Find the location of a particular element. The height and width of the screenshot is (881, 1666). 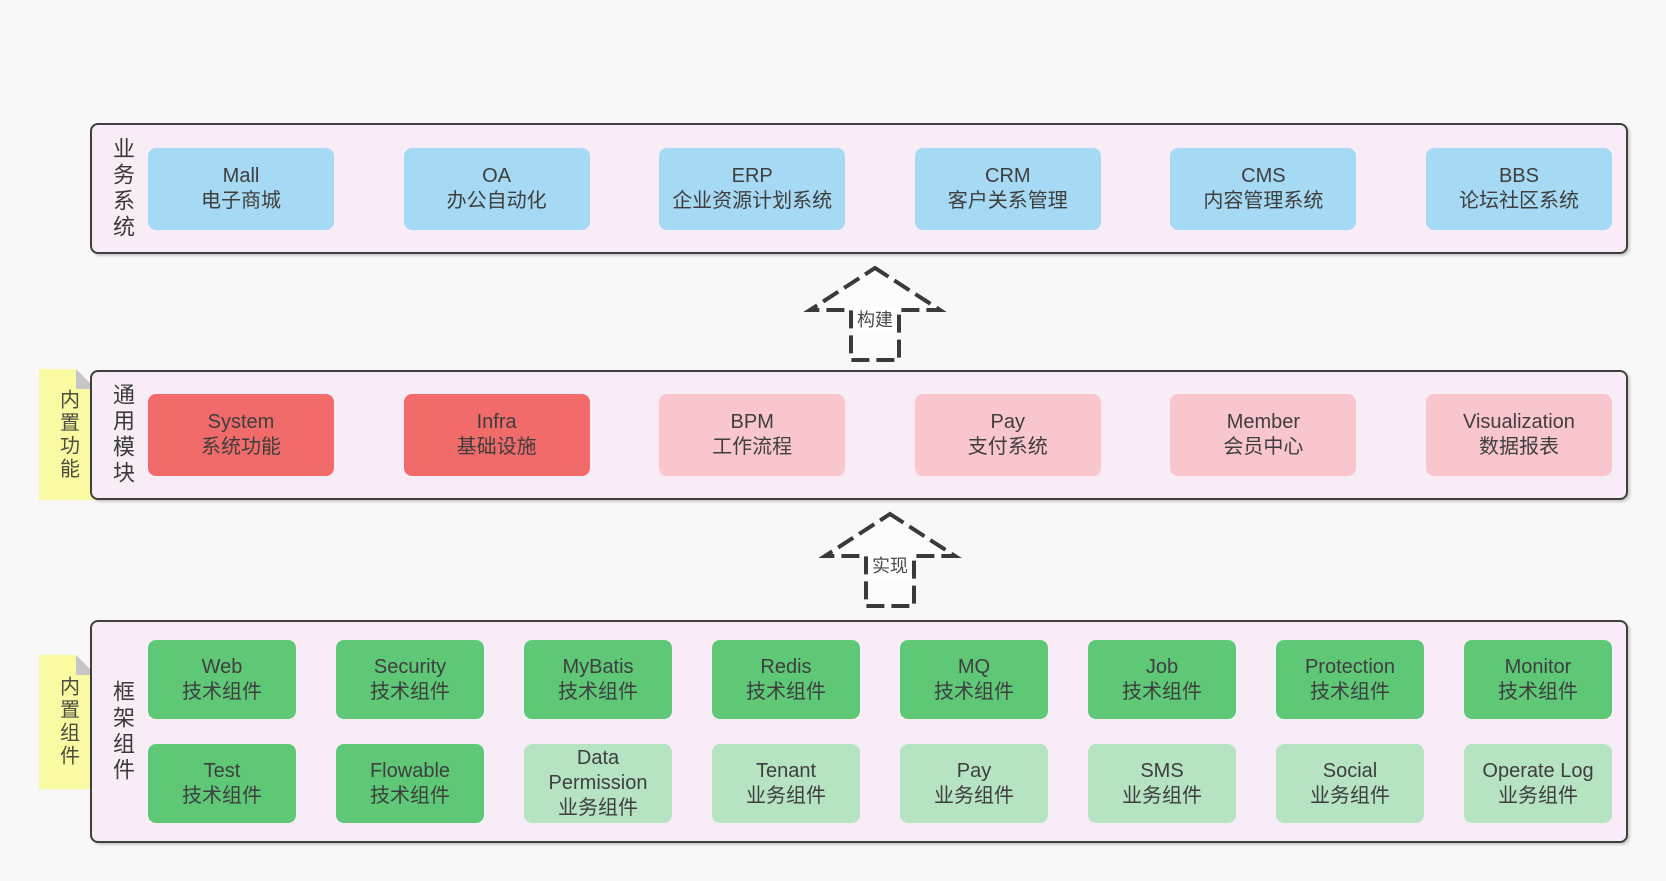

box-monitor: Monitor 技术组件 is located at coordinates (1538, 679).